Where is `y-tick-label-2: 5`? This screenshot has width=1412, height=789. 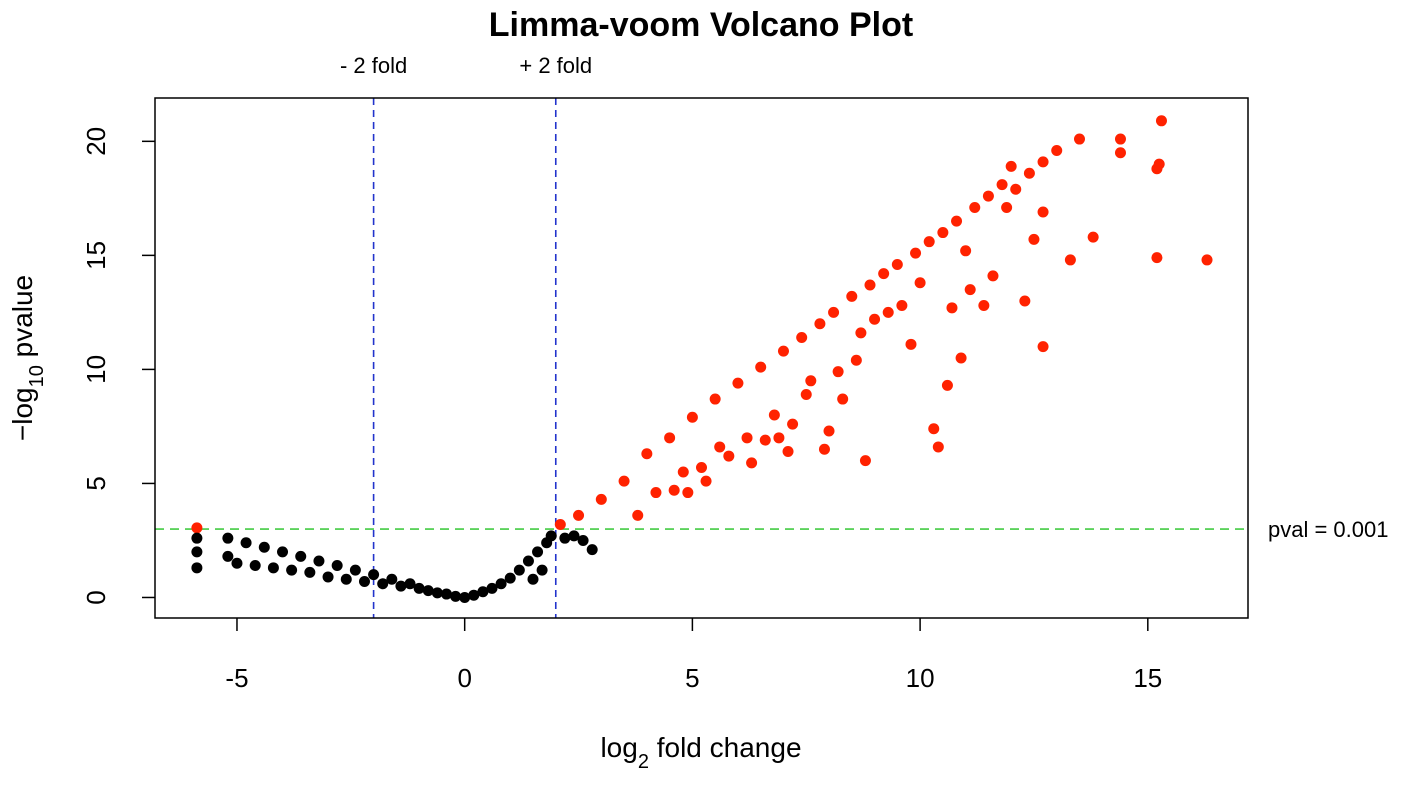
y-tick-label-2: 5 is located at coordinates (96, 483).